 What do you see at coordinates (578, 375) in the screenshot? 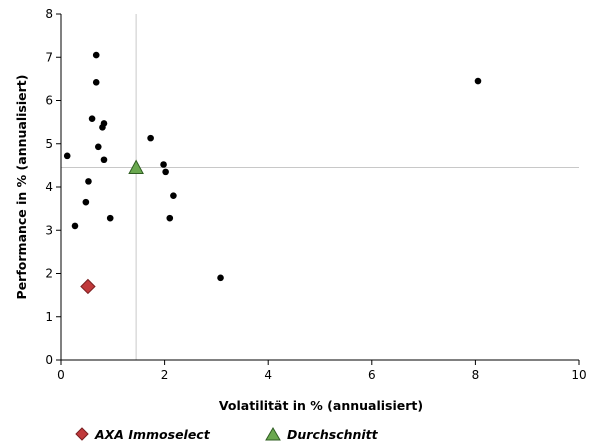
I see `x-tick-label: 10` at bounding box center [578, 375].